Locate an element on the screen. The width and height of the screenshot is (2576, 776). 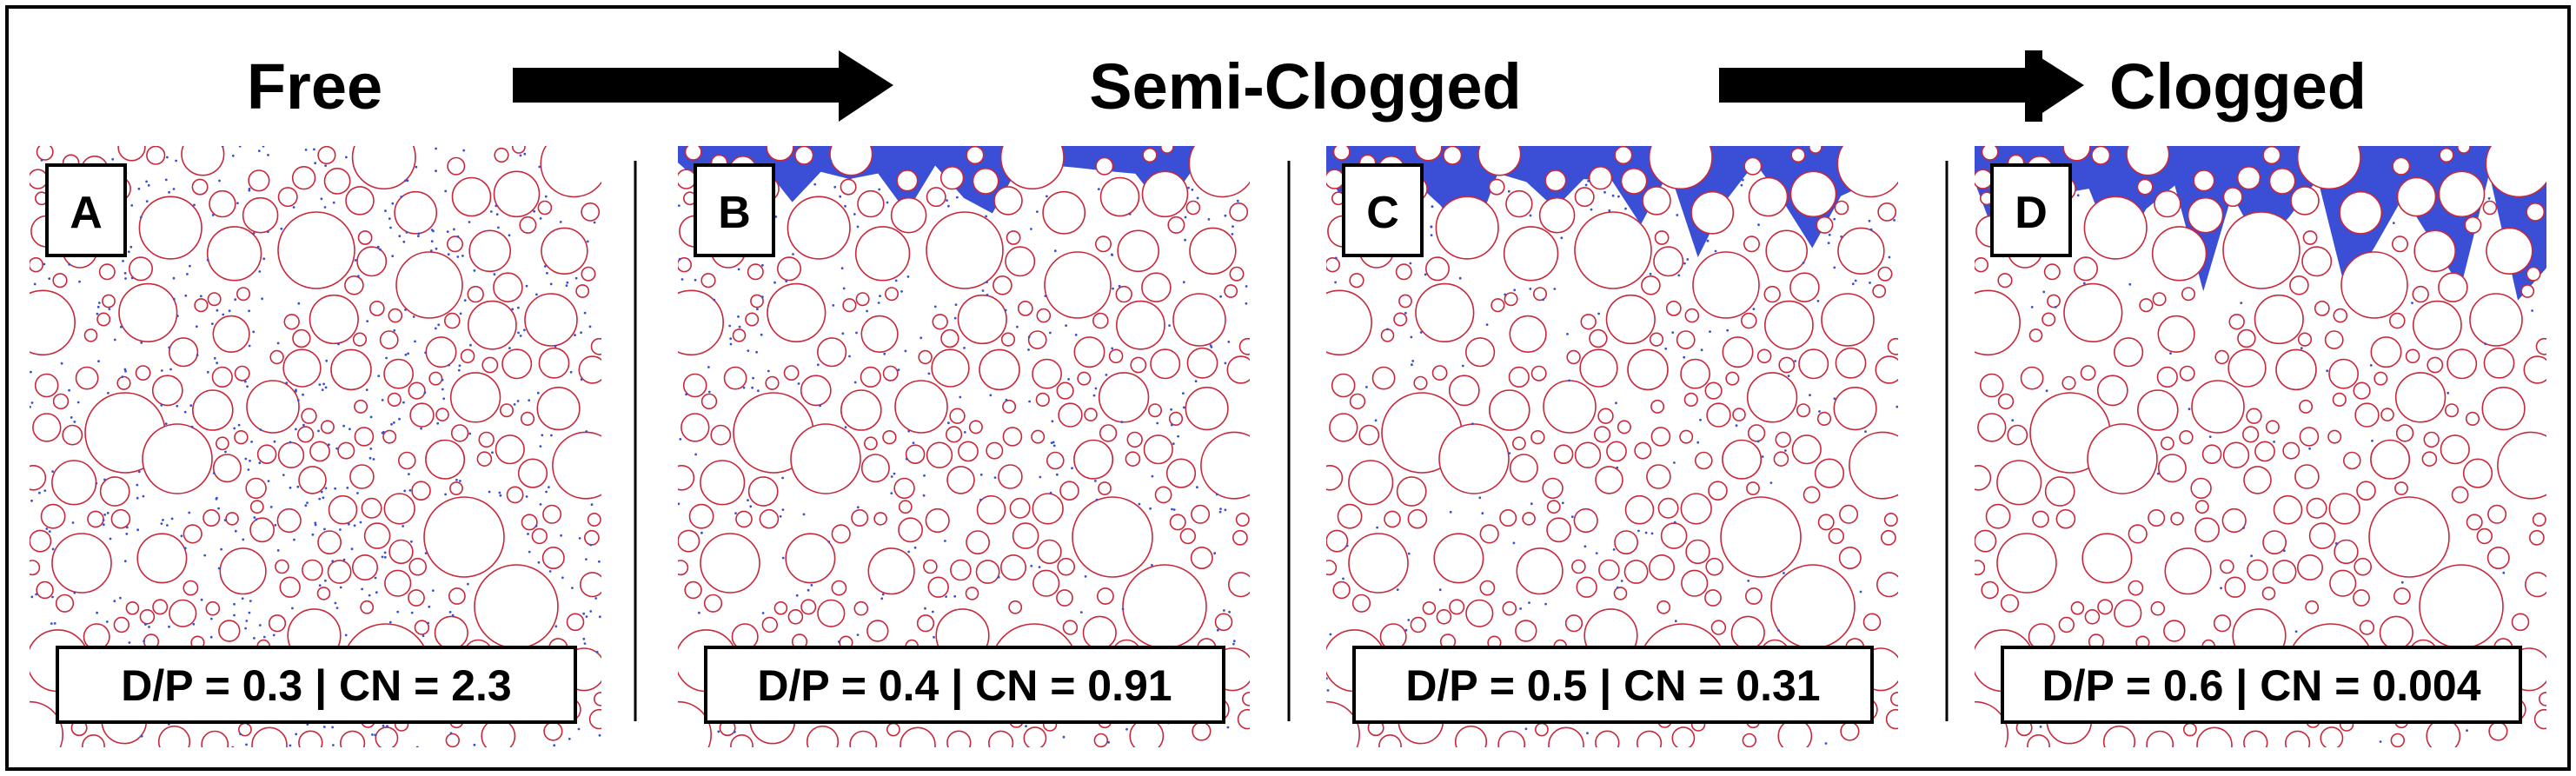
panel-c-letter-box is located at coordinates (1383, 210).